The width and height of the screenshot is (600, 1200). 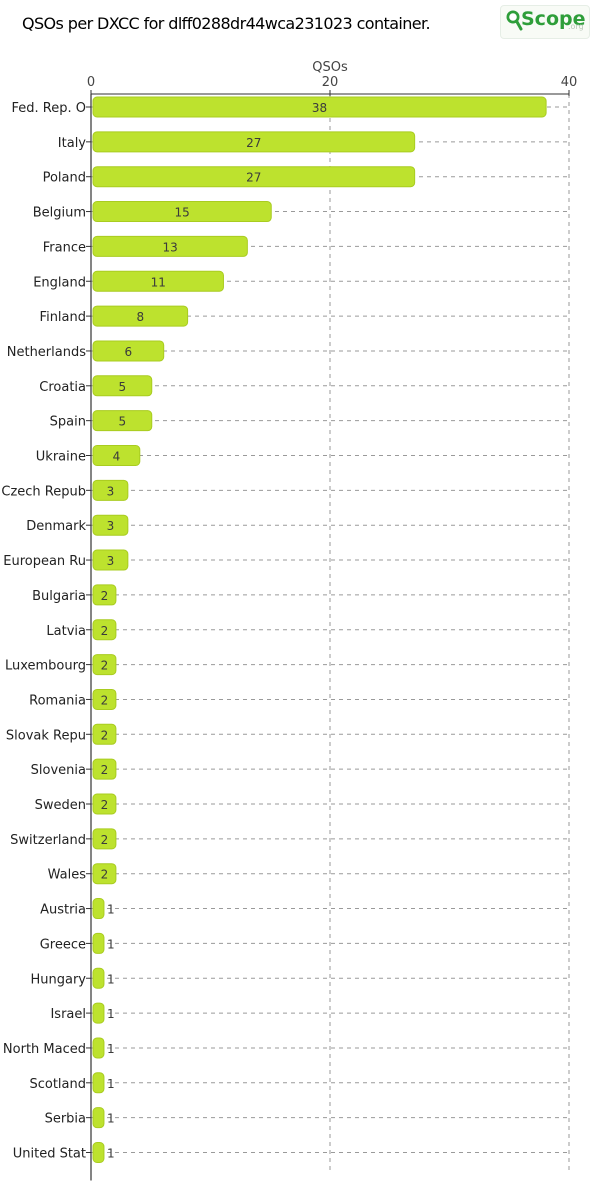 What do you see at coordinates (63, 910) in the screenshot?
I see `category-label: Austria` at bounding box center [63, 910].